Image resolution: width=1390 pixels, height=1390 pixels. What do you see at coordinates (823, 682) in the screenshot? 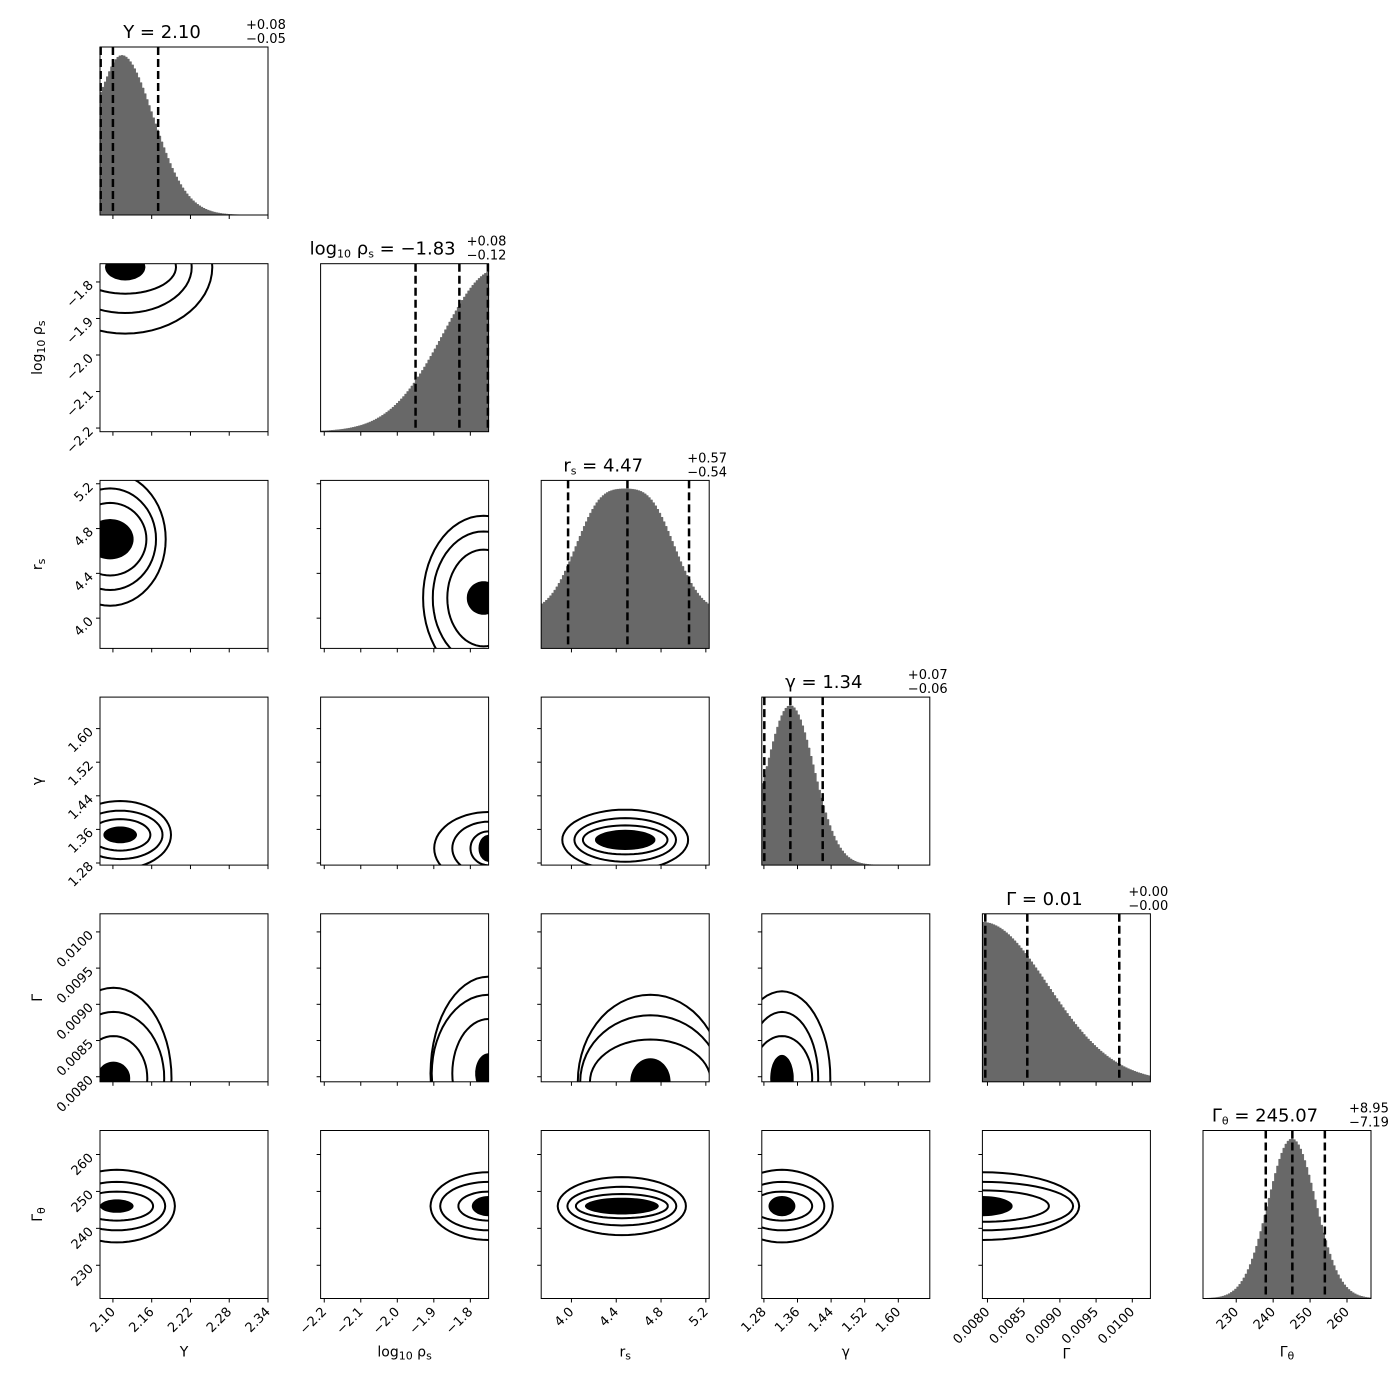
I see `marginal-title: γ = 1.34` at bounding box center [823, 682].